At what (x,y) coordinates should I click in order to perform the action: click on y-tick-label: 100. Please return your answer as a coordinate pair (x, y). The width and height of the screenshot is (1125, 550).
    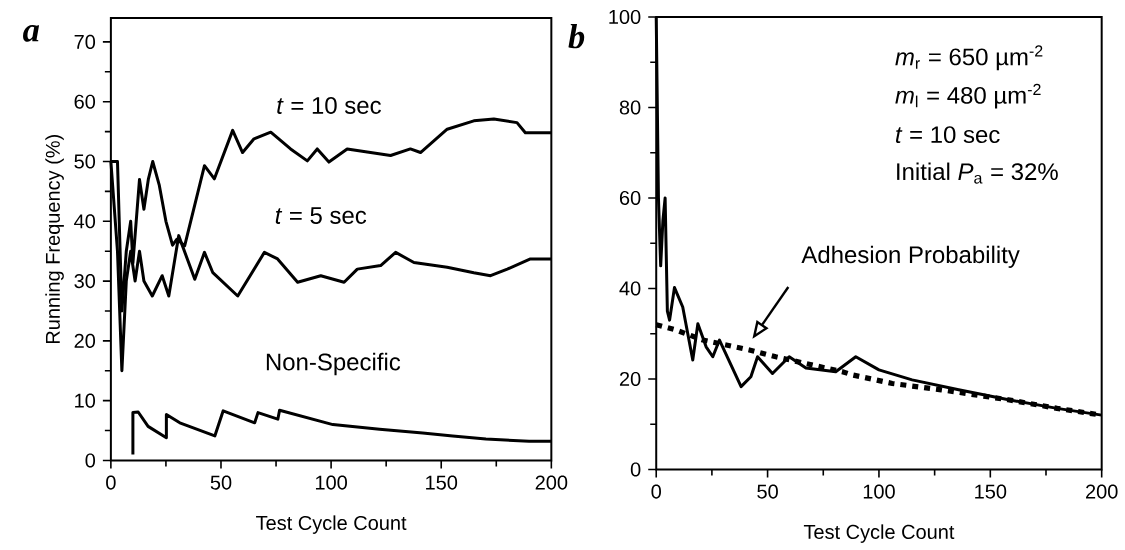
    Looking at the image, I should click on (625, 17).